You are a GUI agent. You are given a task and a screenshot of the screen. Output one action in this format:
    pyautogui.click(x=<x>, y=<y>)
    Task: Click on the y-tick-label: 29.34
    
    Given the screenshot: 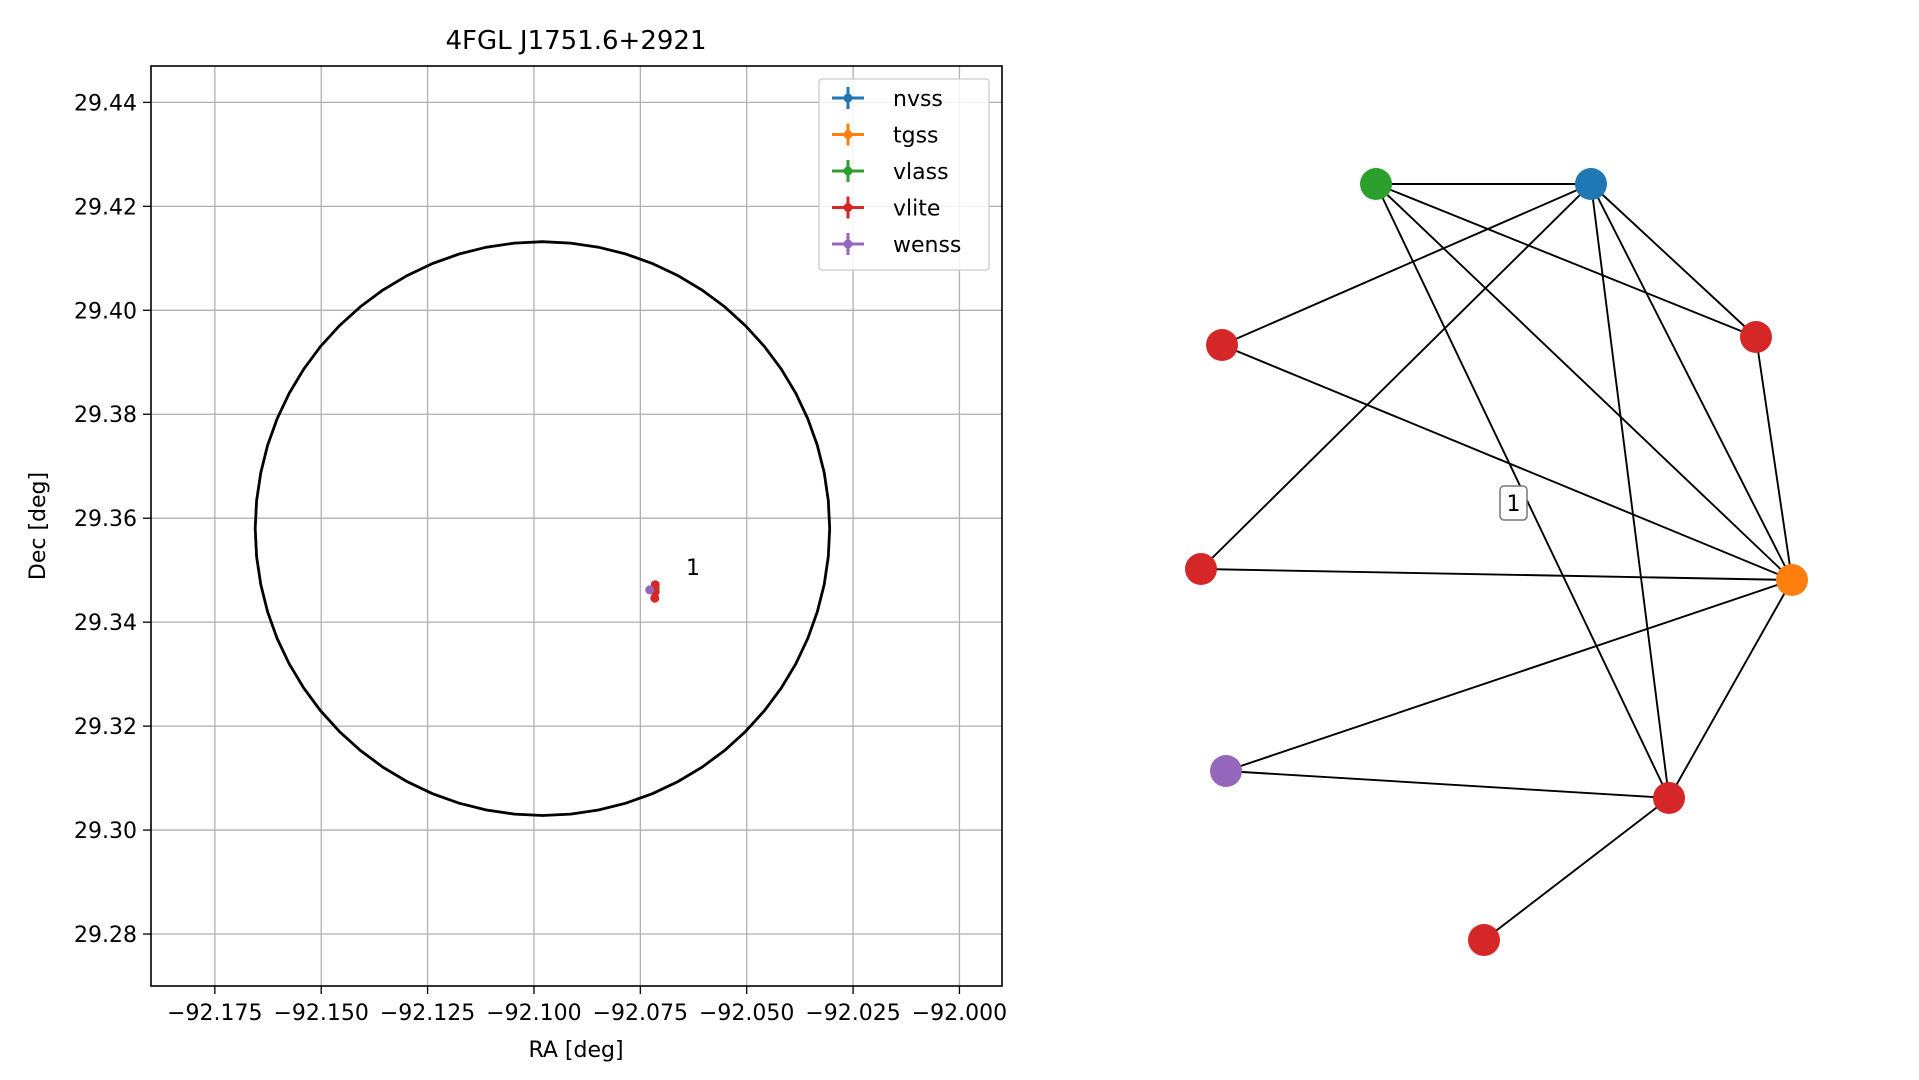 What is the action you would take?
    pyautogui.click(x=105, y=623)
    